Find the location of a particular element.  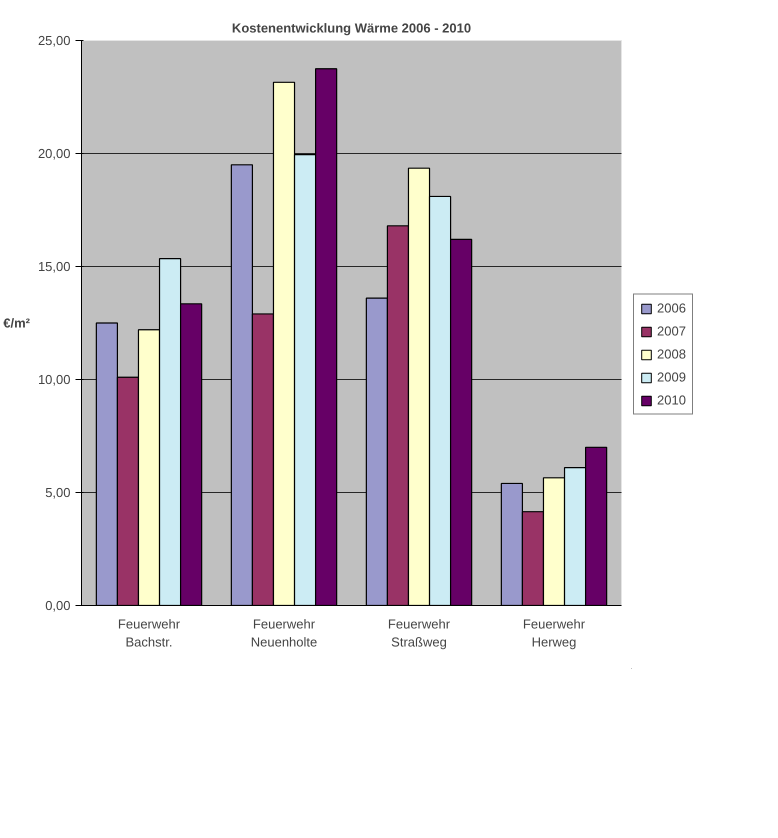

legend-label: 2007 is located at coordinates (671, 331).